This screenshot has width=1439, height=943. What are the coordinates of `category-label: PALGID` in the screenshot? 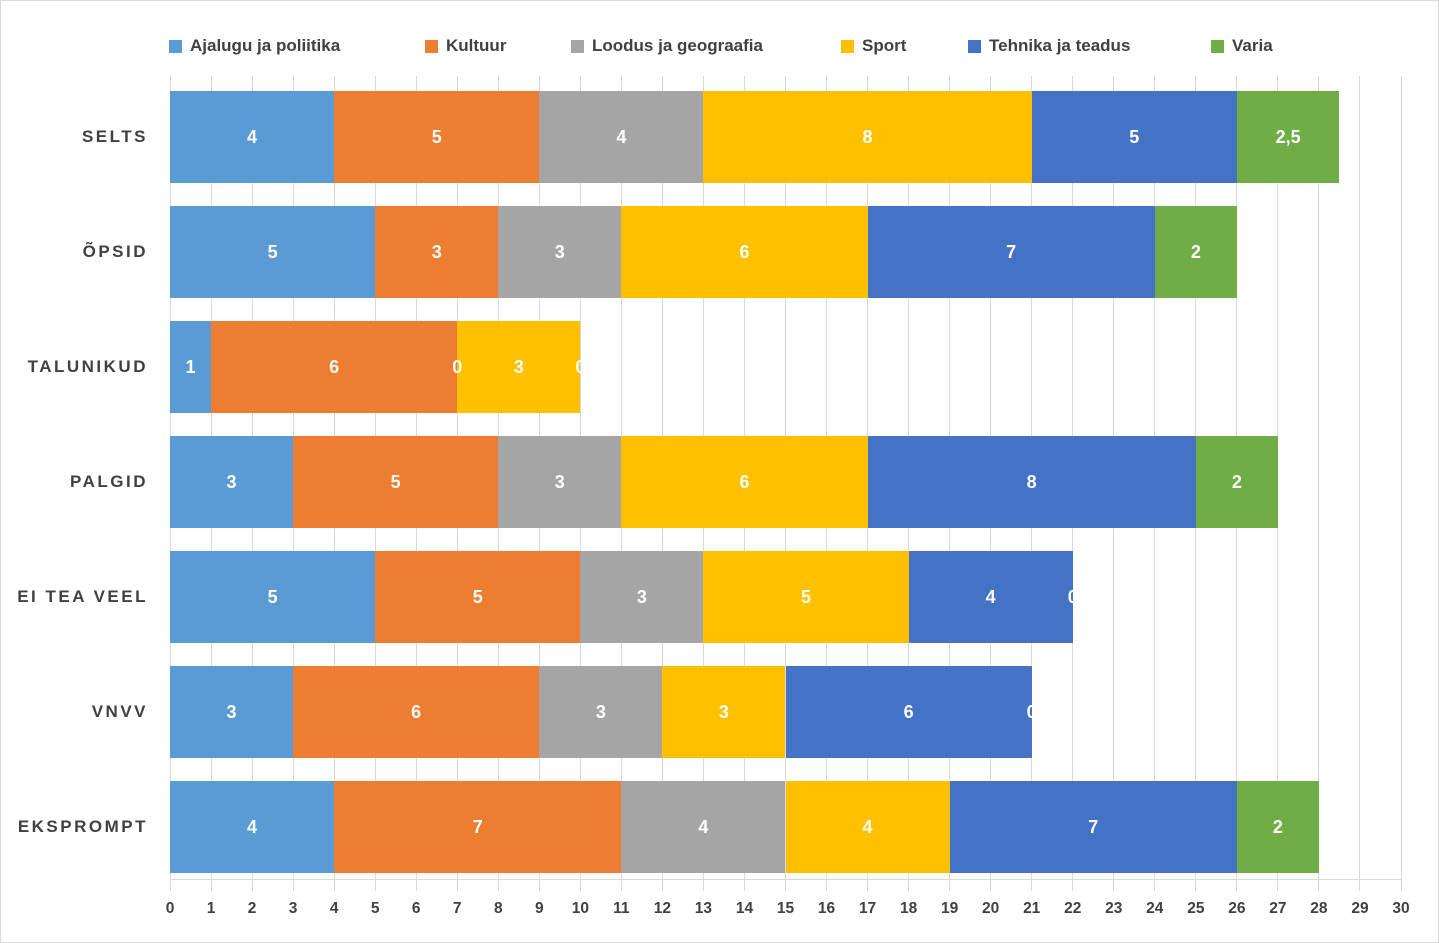 It's located at (109, 481).